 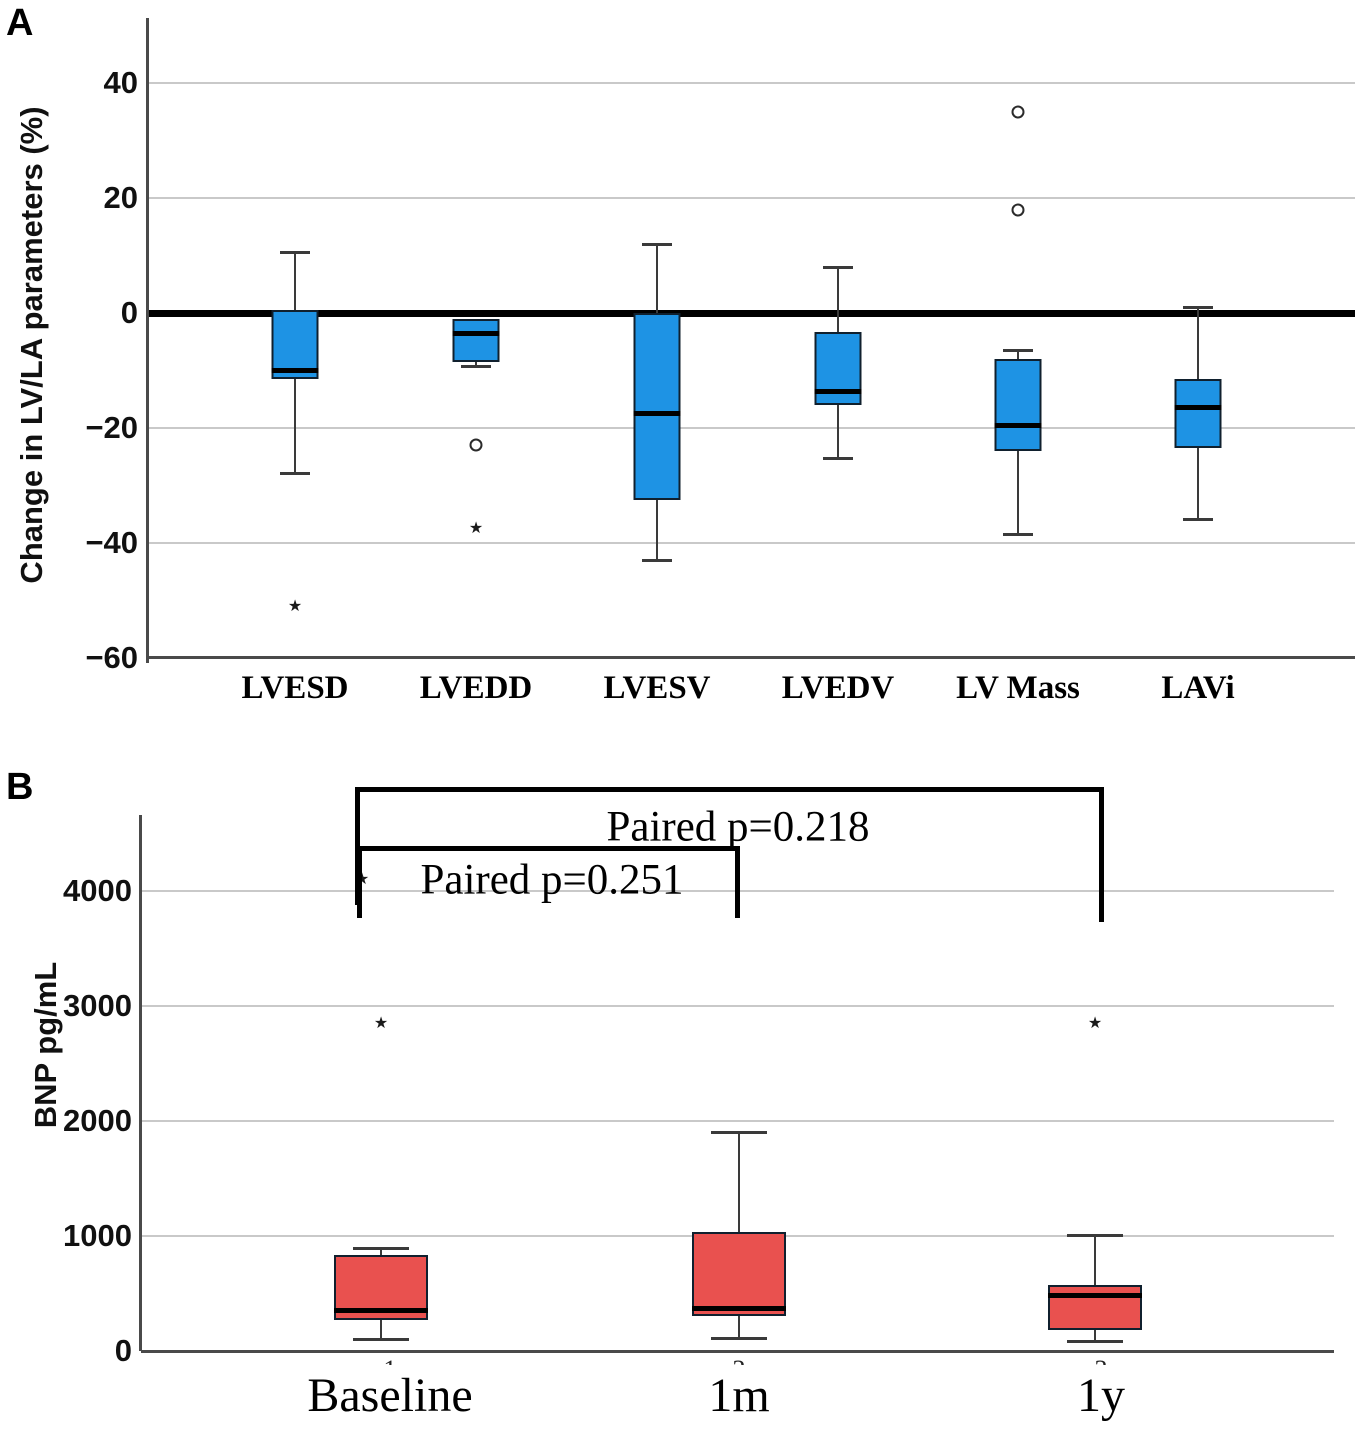 I want to click on category-label: Baseline, so click(x=390, y=1395).